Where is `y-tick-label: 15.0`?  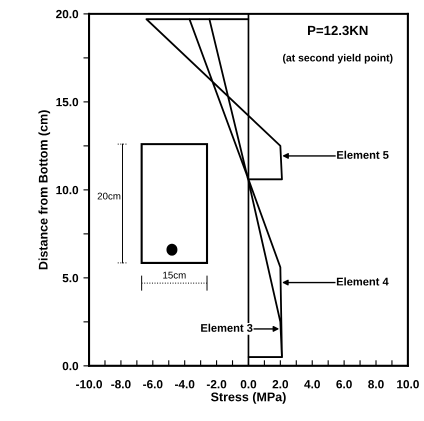 y-tick-label: 15.0 is located at coordinates (67, 102).